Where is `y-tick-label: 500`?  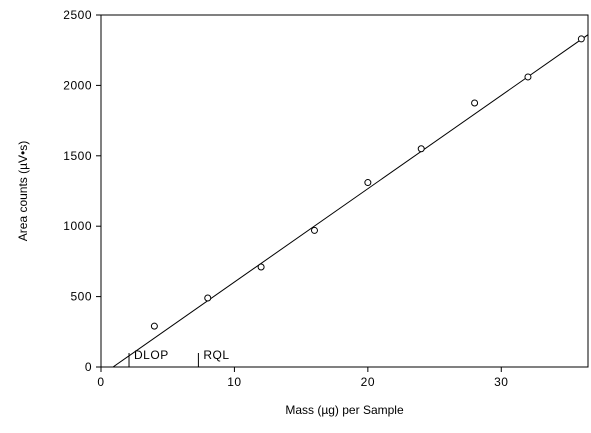 y-tick-label: 500 is located at coordinates (81, 297).